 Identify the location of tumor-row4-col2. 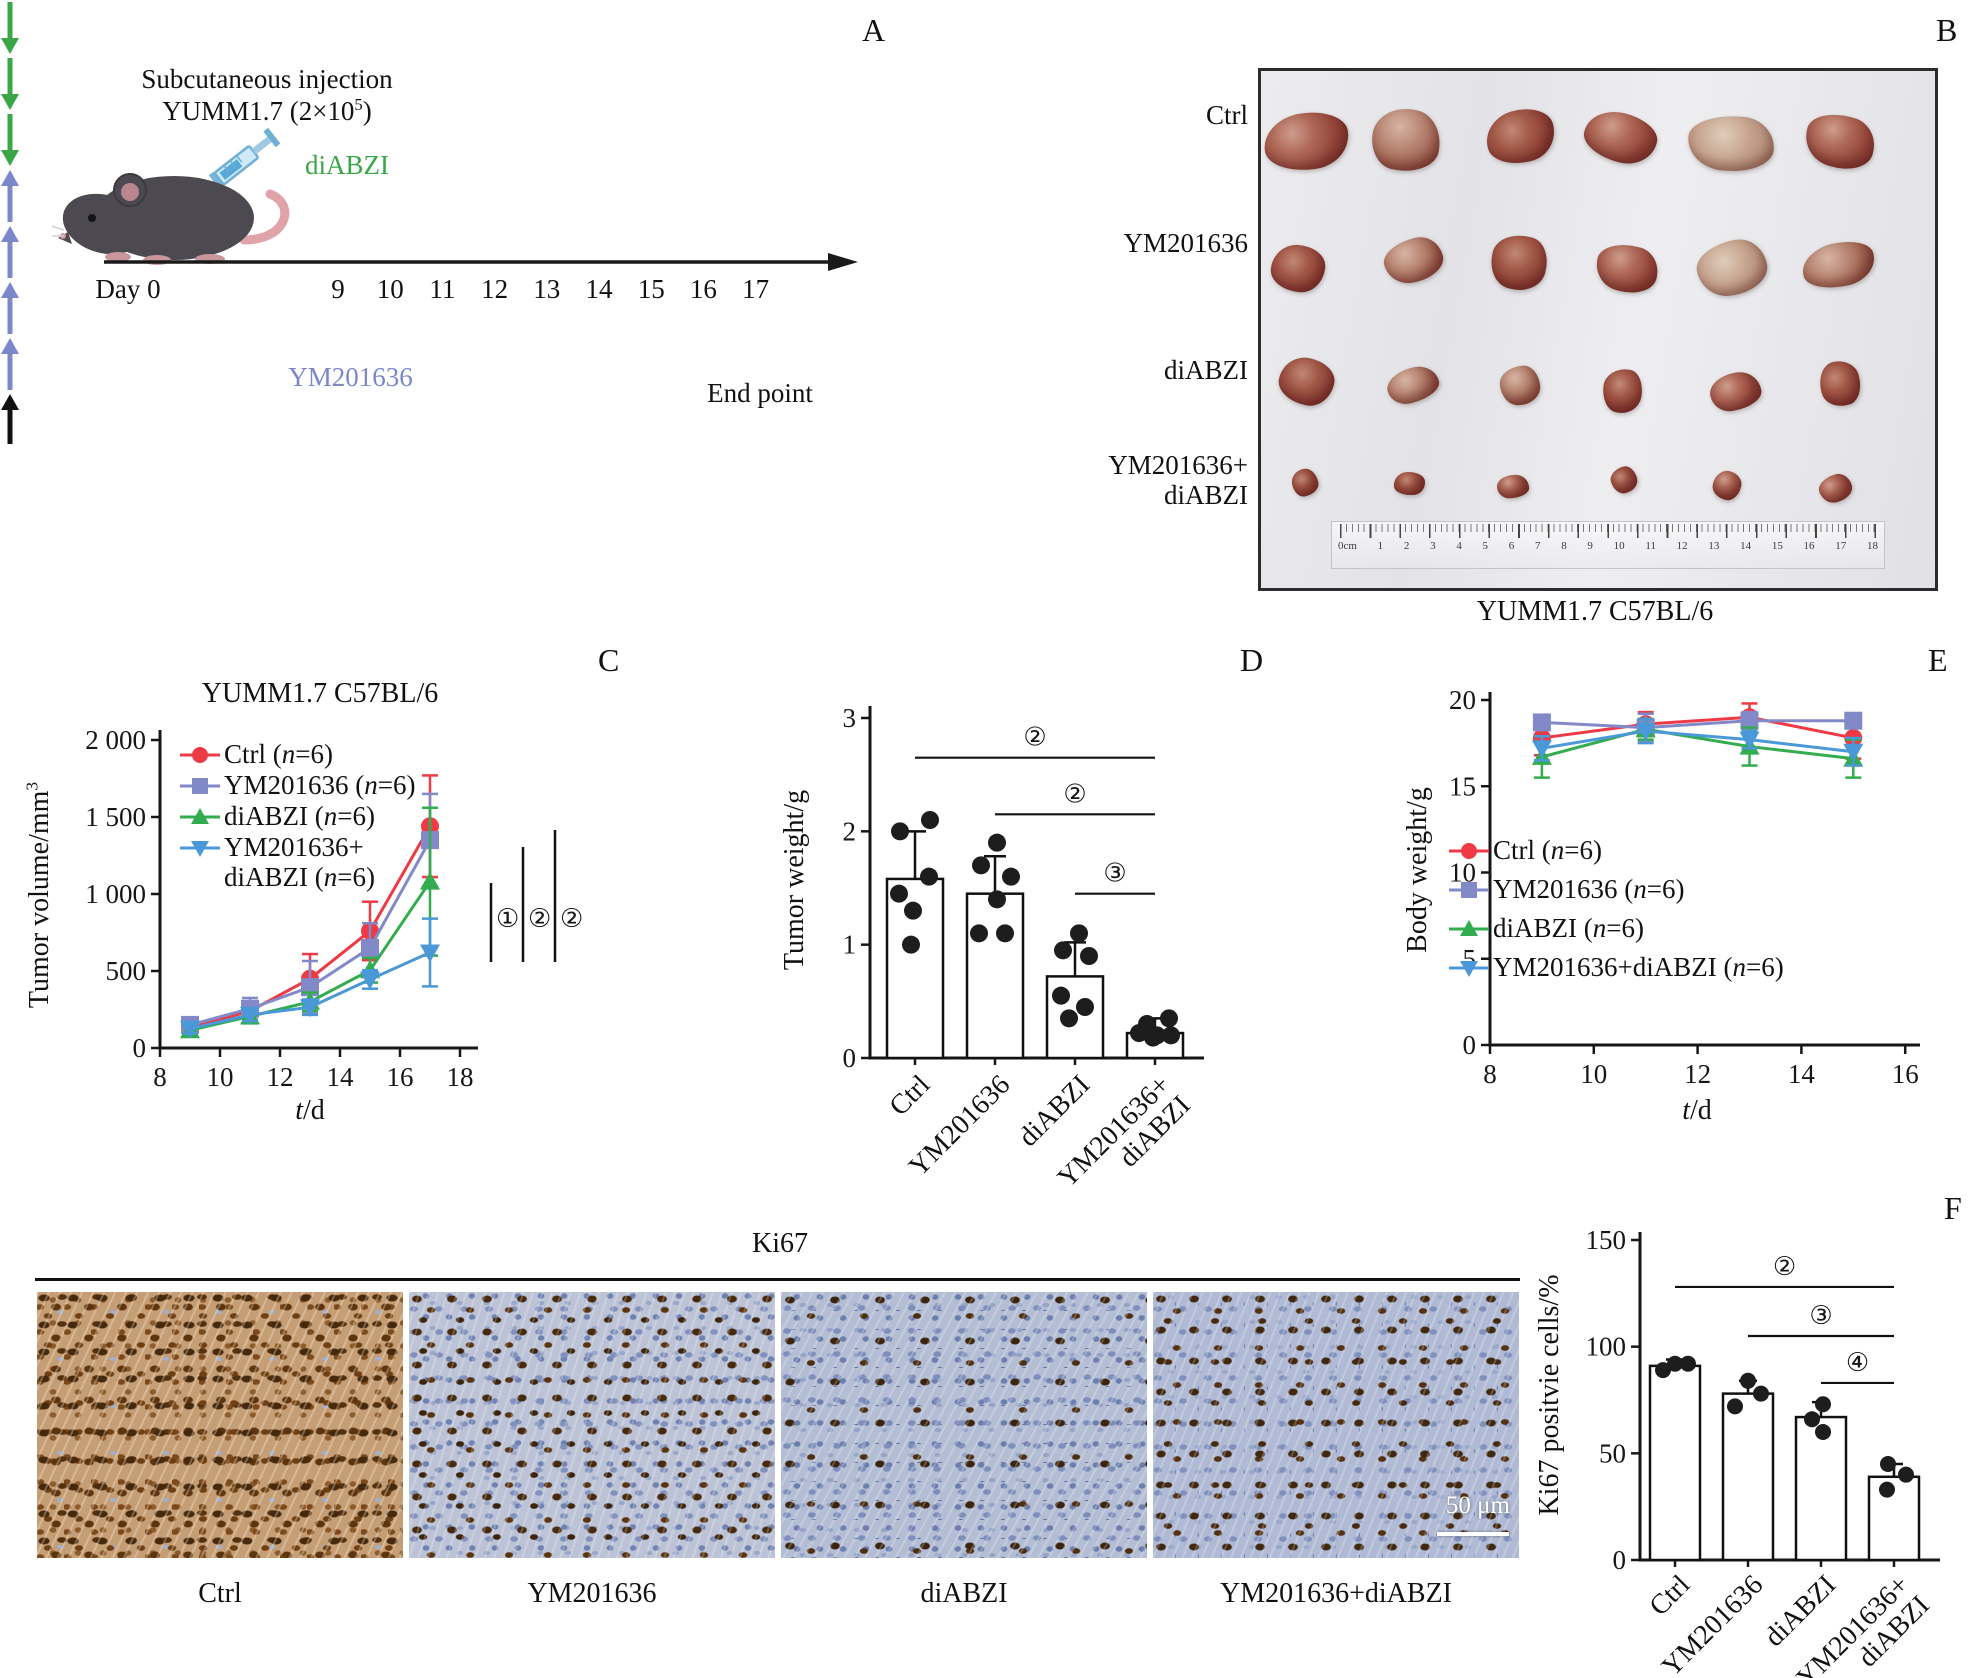
(1409, 483).